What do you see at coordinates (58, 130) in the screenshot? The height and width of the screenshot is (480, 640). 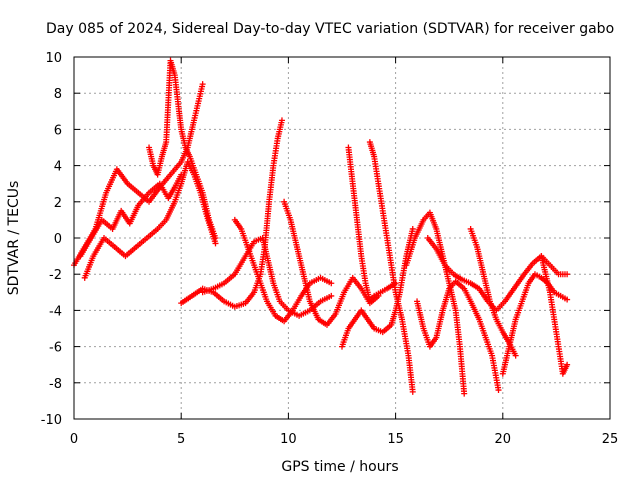 I see `y-tick-label: 6` at bounding box center [58, 130].